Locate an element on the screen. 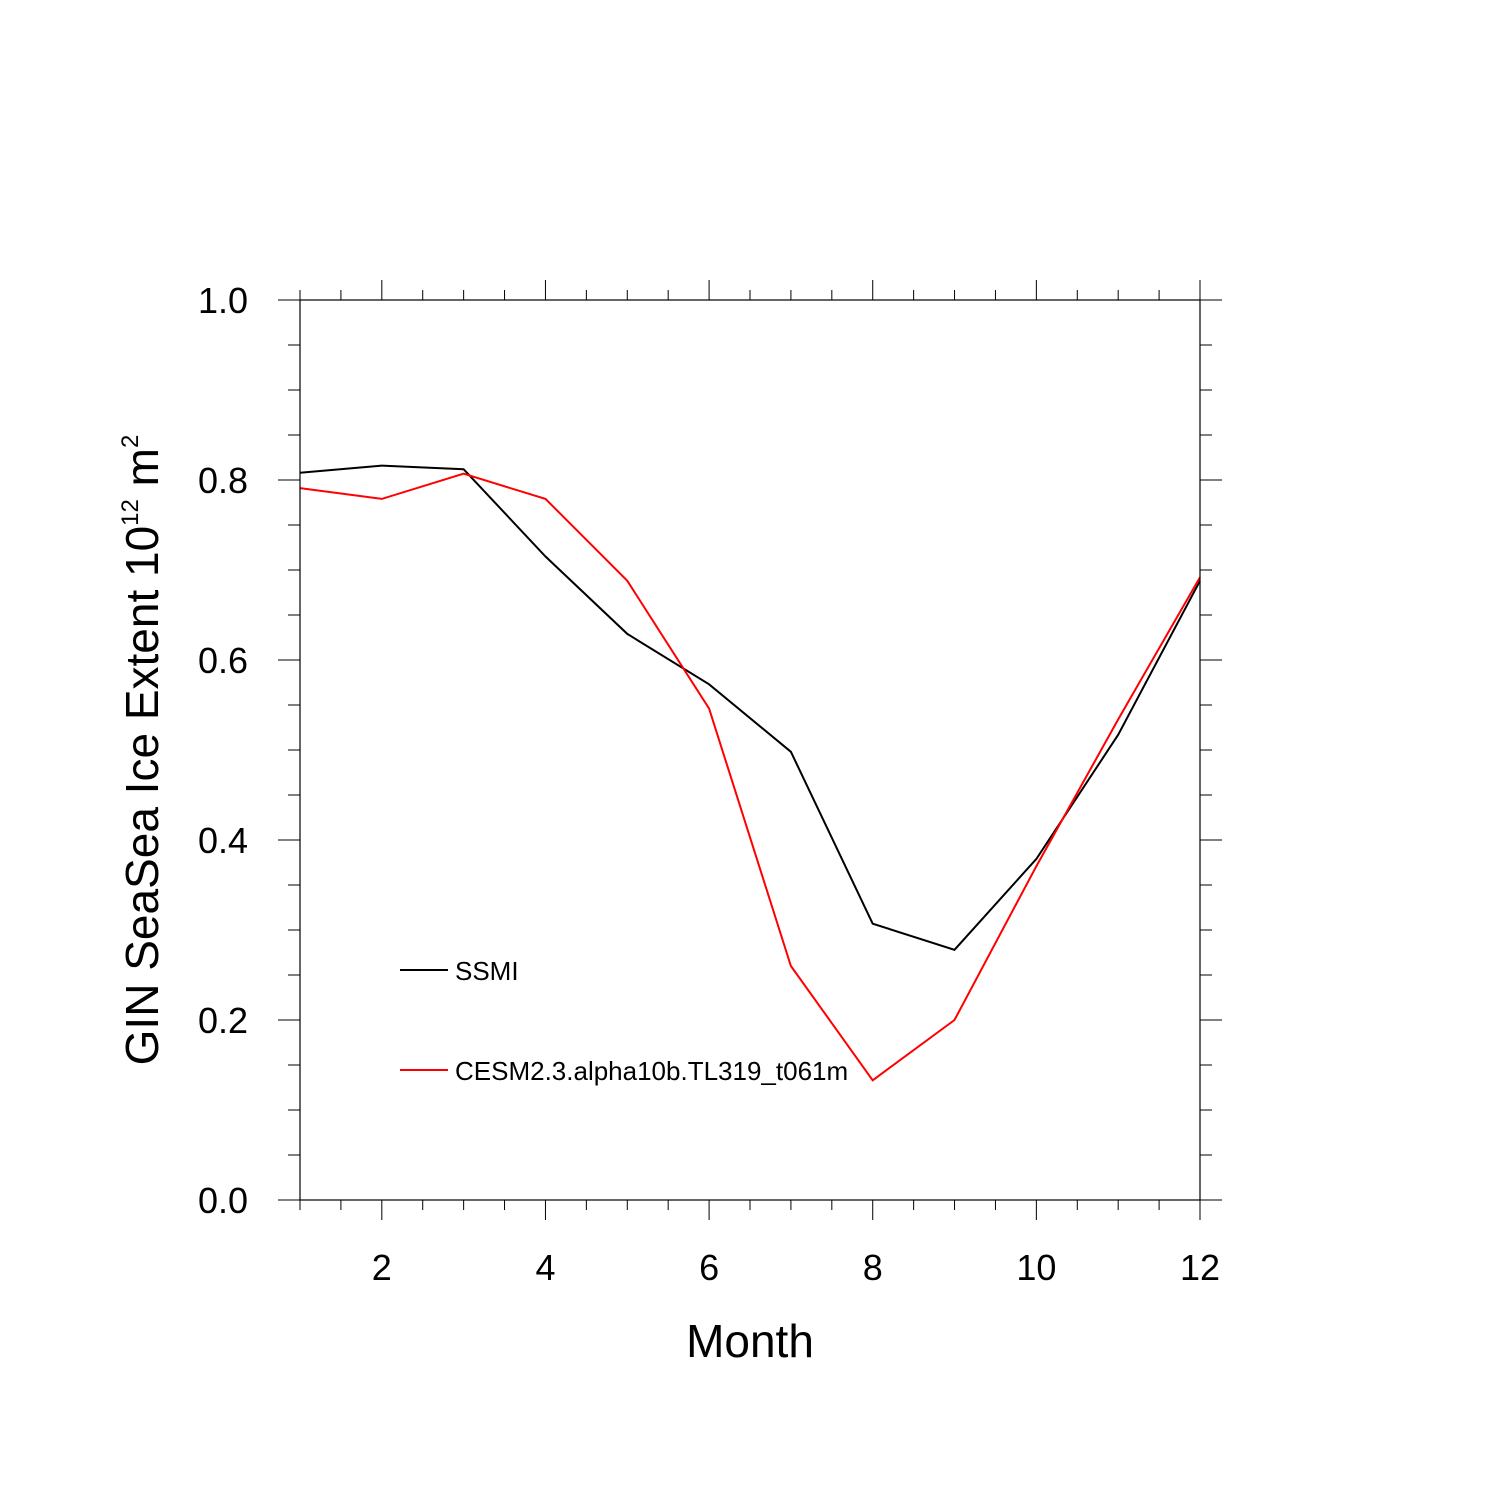  legend-label-ssmi: SSMI is located at coordinates (487, 971).